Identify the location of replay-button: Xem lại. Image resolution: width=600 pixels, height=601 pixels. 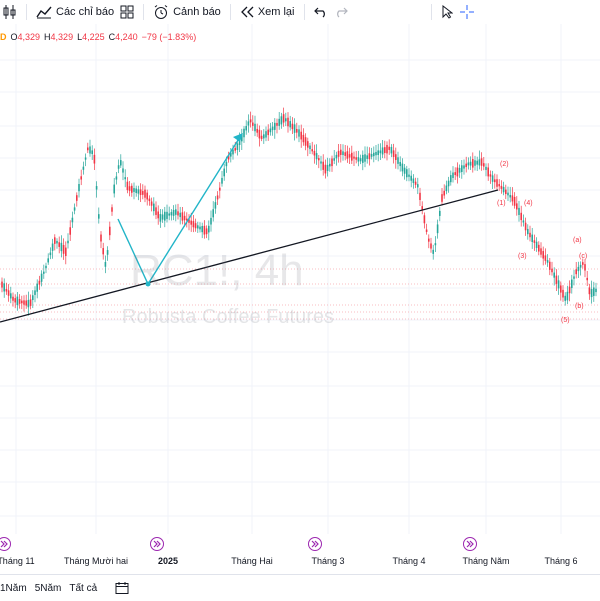
(267, 12).